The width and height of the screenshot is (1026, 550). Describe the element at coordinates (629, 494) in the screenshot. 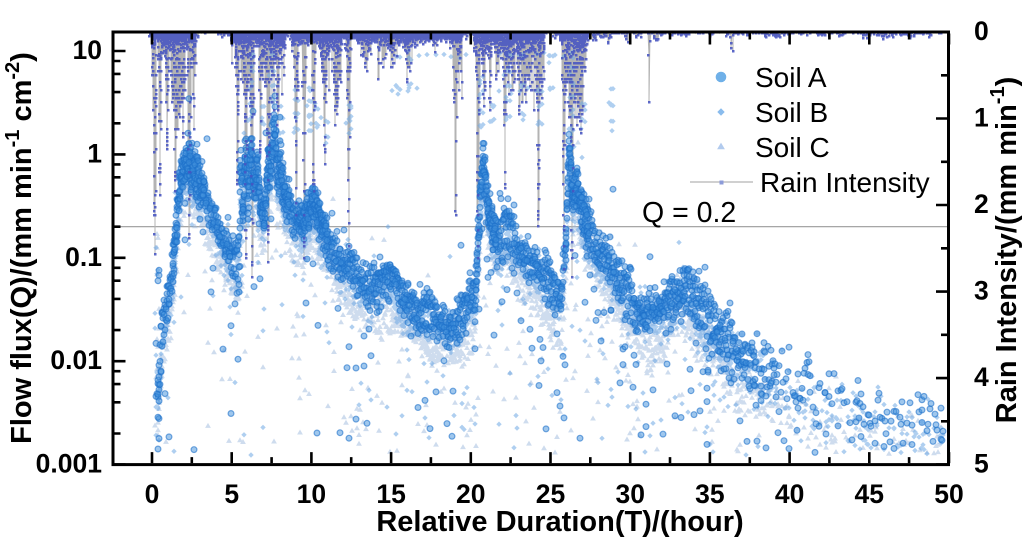

I see `svg-text: 30` at that location.